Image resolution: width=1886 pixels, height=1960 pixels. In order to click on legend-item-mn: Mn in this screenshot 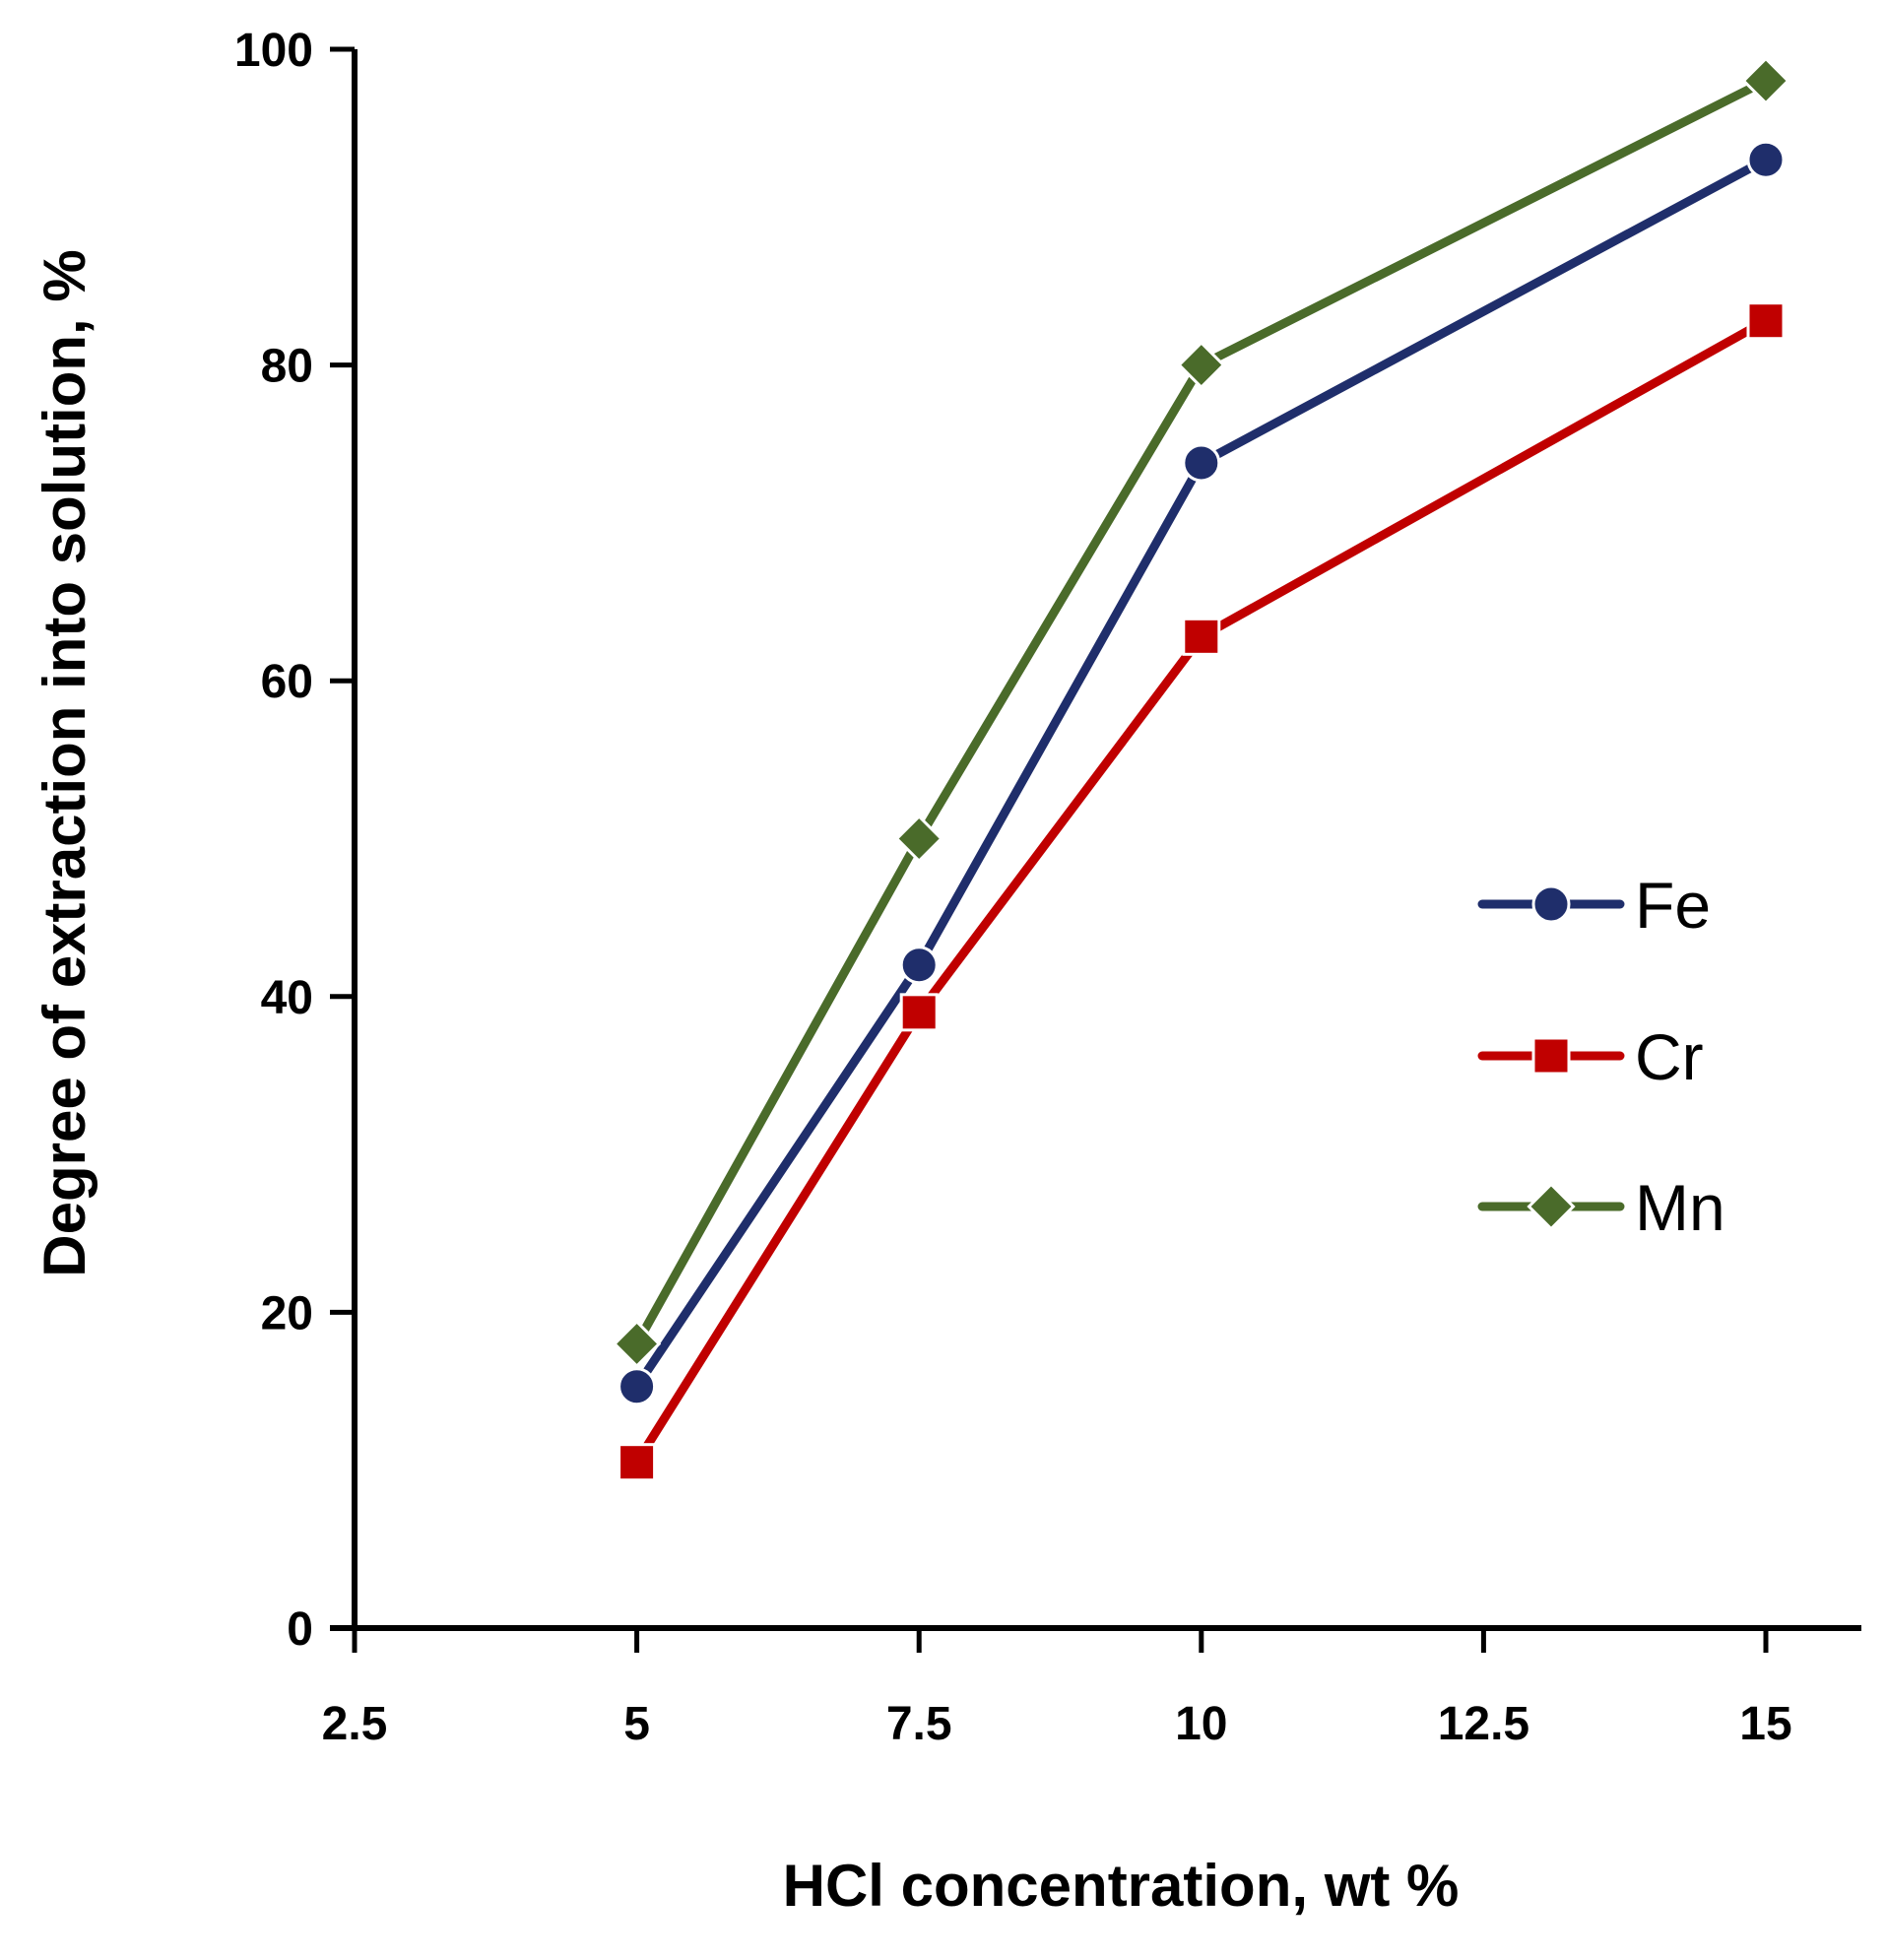, I will do `click(1601, 1207)`.